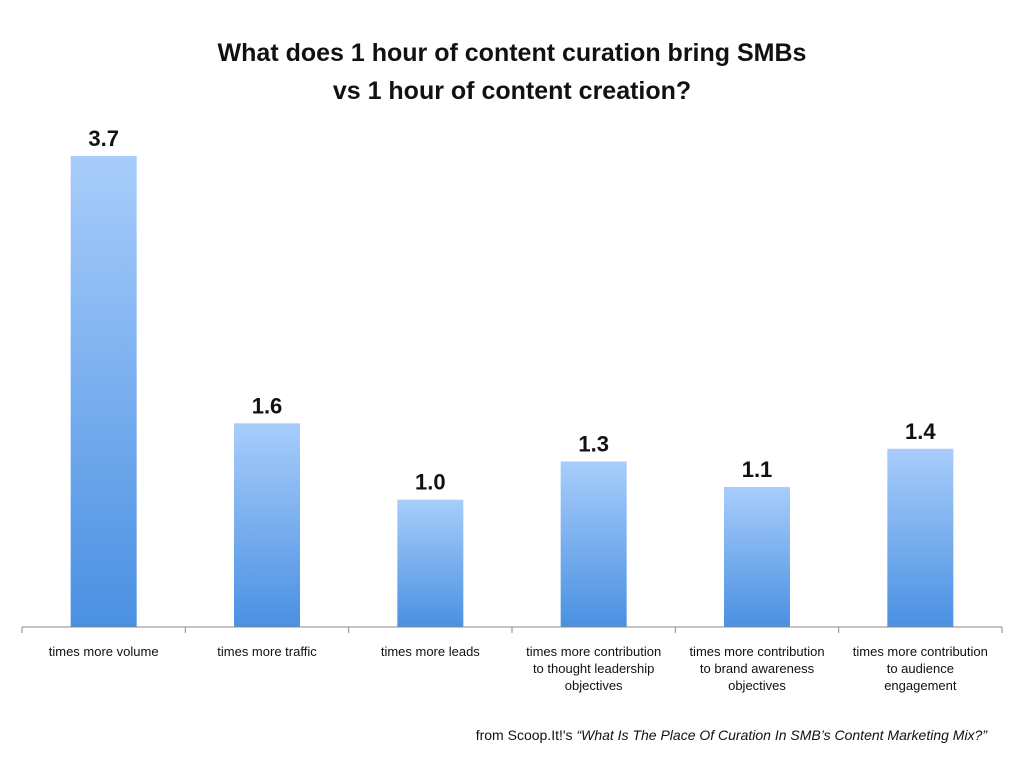 The image size is (1024, 771). Describe the element at coordinates (526, 735) in the screenshot. I see `source-prefix: from Scoop.It!'s` at that location.